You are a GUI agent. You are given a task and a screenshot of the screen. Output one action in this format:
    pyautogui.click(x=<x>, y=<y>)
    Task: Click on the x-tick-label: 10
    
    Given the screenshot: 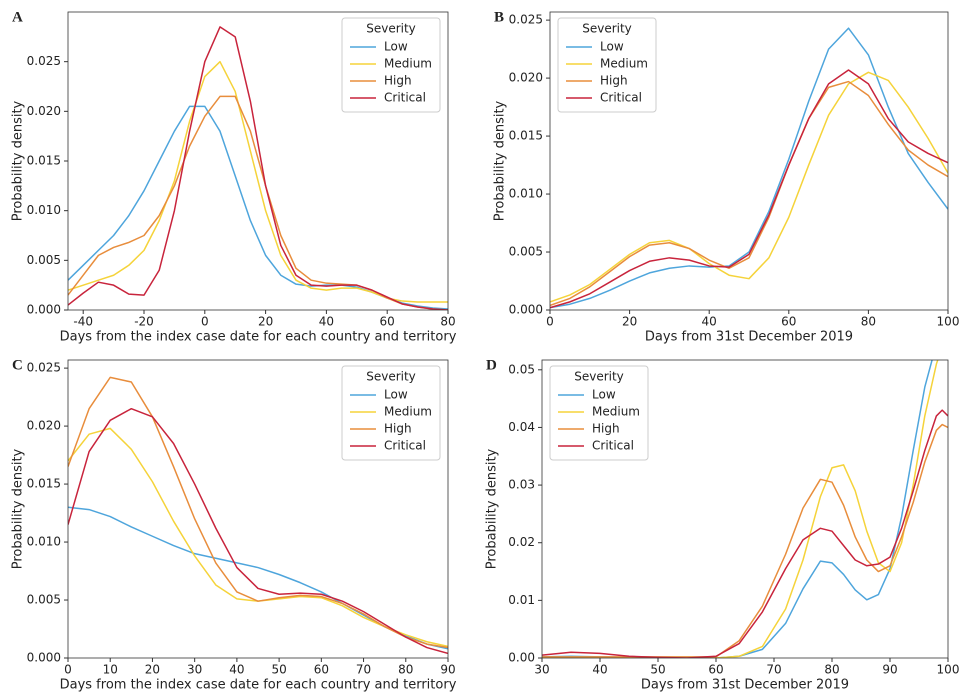 What is the action you would take?
    pyautogui.click(x=110, y=670)
    